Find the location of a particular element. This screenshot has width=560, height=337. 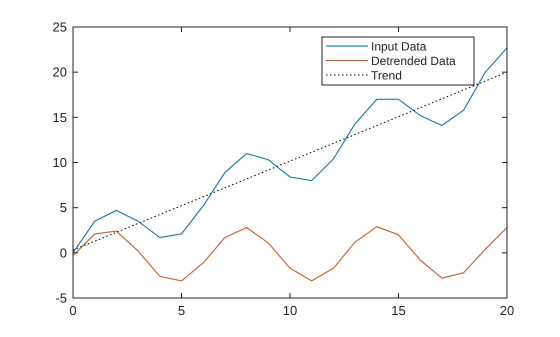

y-tick-label: 5 is located at coordinates (63, 208).